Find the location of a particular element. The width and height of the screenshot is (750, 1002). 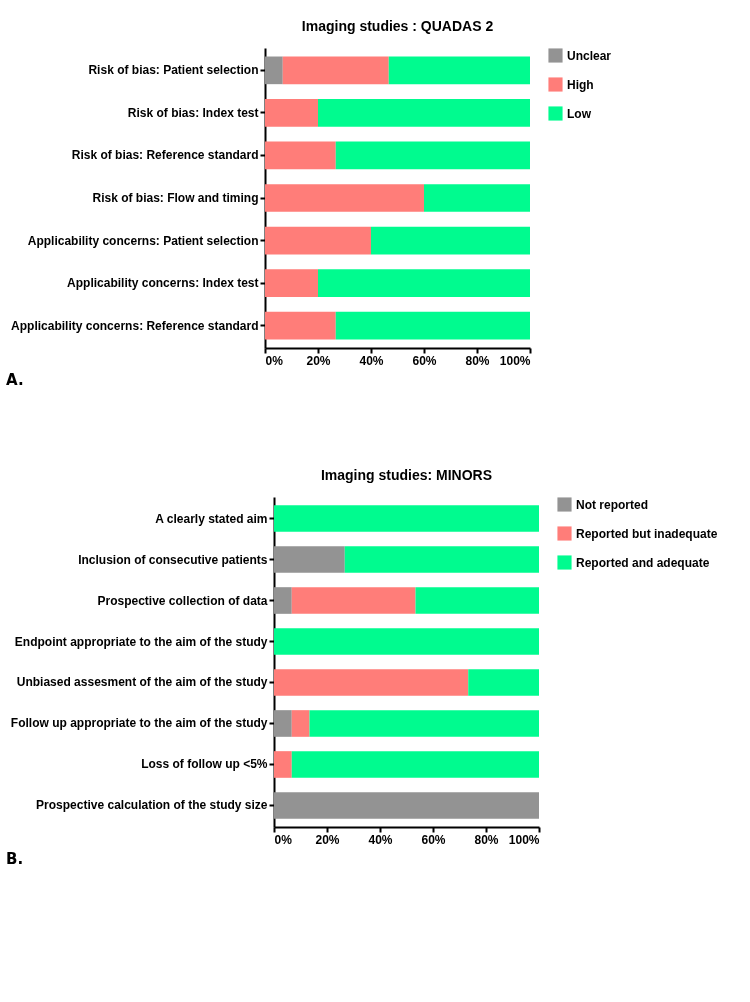

y-tick-label: Prospective calculation of the study size is located at coordinates (152, 805).